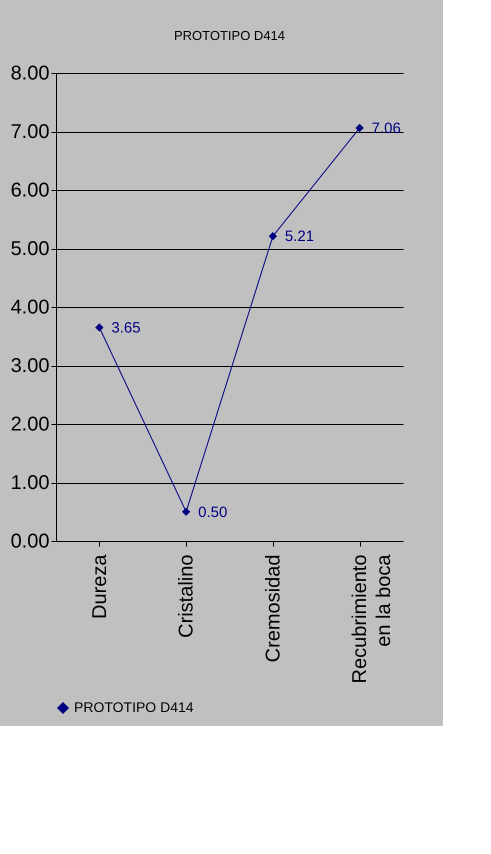 Image resolution: width=491 pixels, height=854 pixels. Describe the element at coordinates (30, 541) in the screenshot. I see `y-tick-label: 0.00` at that location.